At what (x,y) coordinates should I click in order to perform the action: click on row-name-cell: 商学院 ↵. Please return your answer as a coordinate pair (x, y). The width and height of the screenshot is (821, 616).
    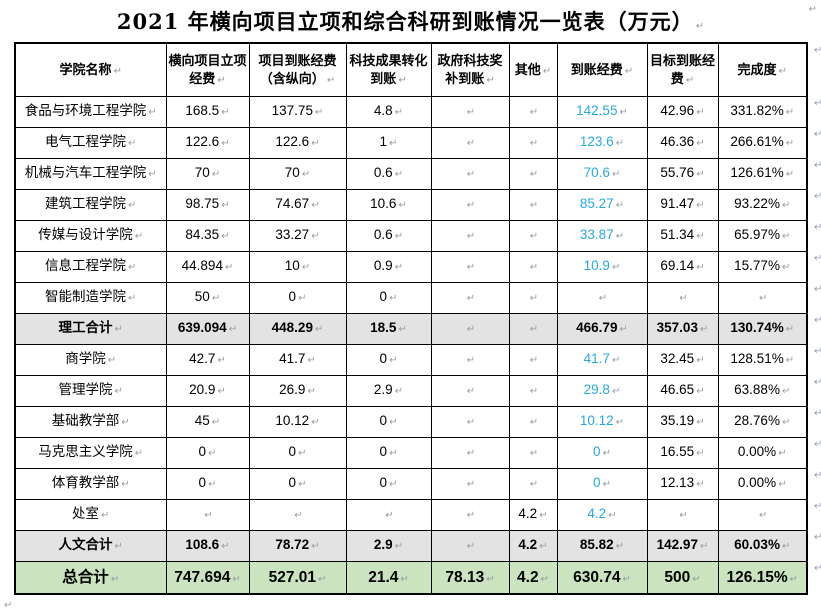
    Looking at the image, I should click on (90, 359).